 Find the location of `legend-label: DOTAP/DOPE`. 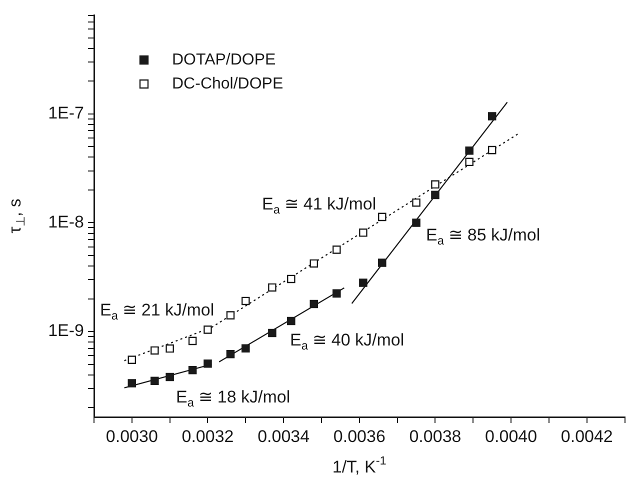

legend-label: DOTAP/DOPE is located at coordinates (224, 59).